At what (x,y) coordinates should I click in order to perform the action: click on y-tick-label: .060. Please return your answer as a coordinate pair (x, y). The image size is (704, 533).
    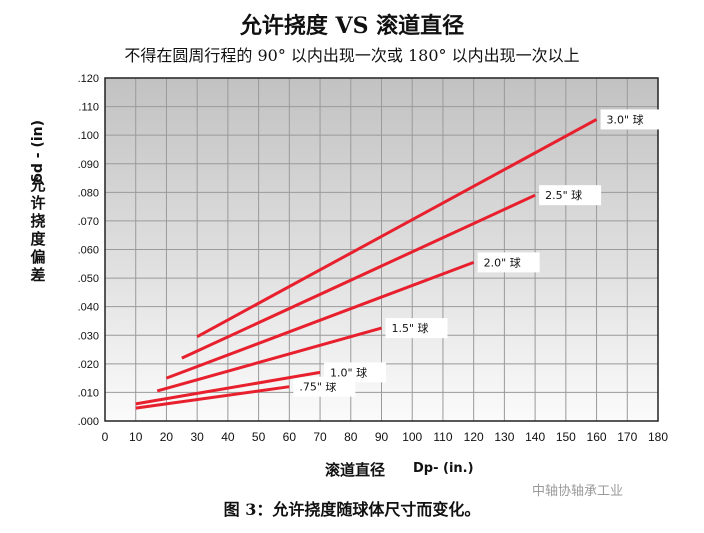
    Looking at the image, I should click on (88, 251).